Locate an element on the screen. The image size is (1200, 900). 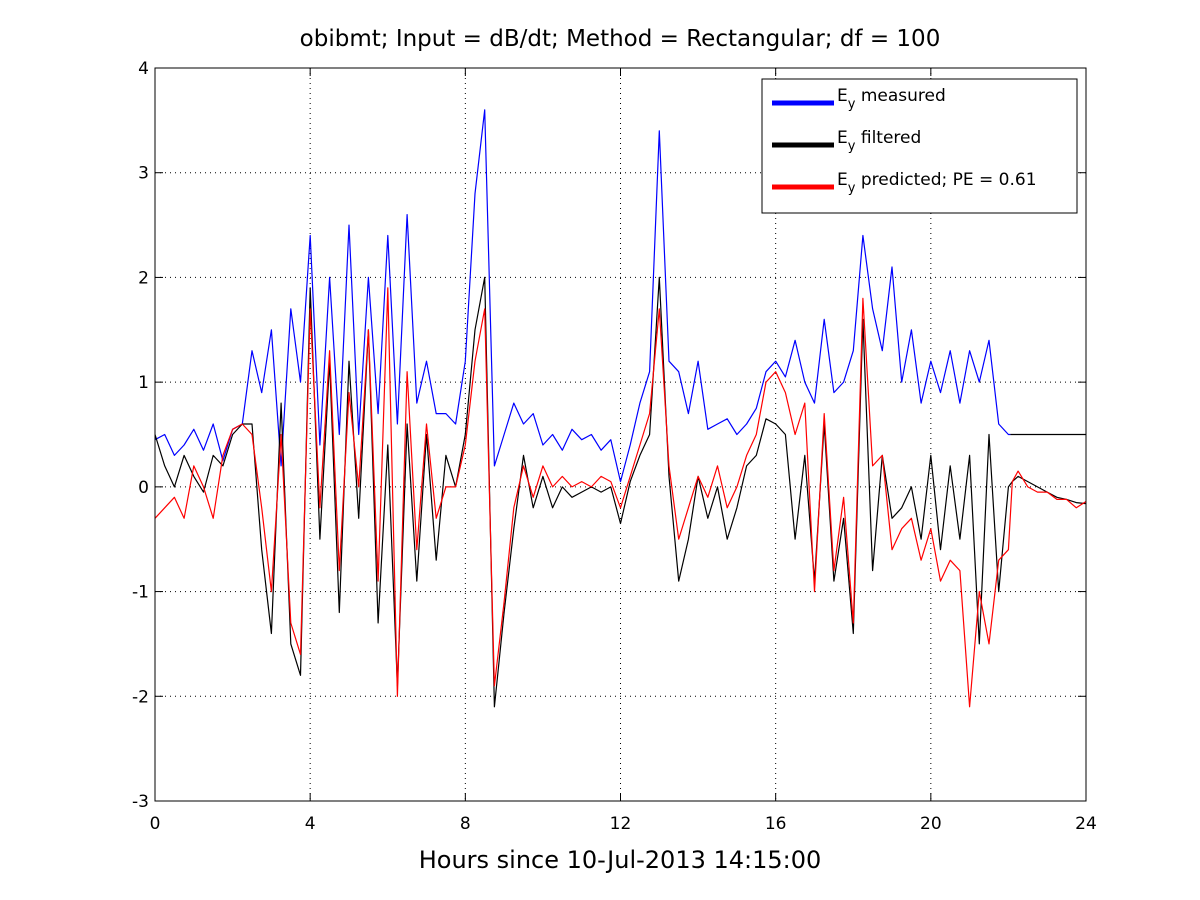
y-tick-label: 3 is located at coordinates (143, 174).